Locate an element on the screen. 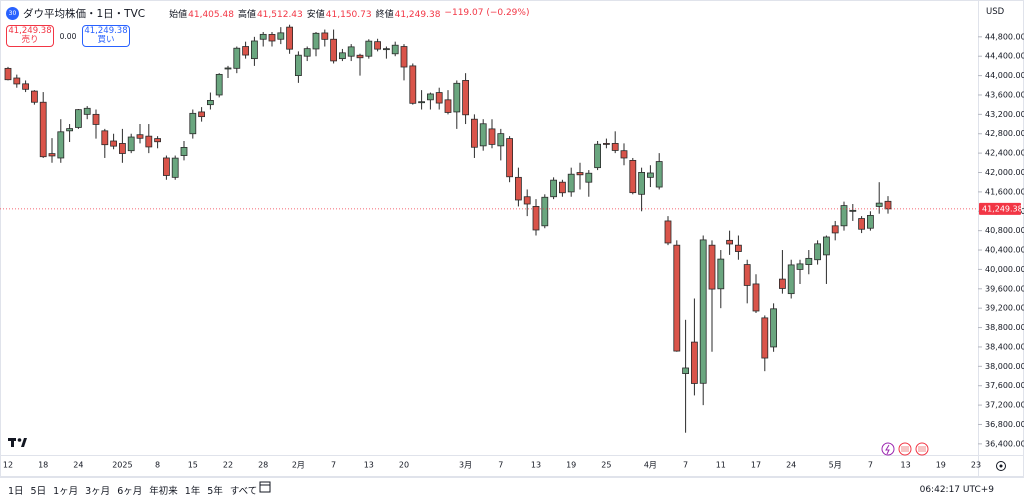 The image size is (1024, 501). sell-button: 41,249.38 売り is located at coordinates (30, 36).